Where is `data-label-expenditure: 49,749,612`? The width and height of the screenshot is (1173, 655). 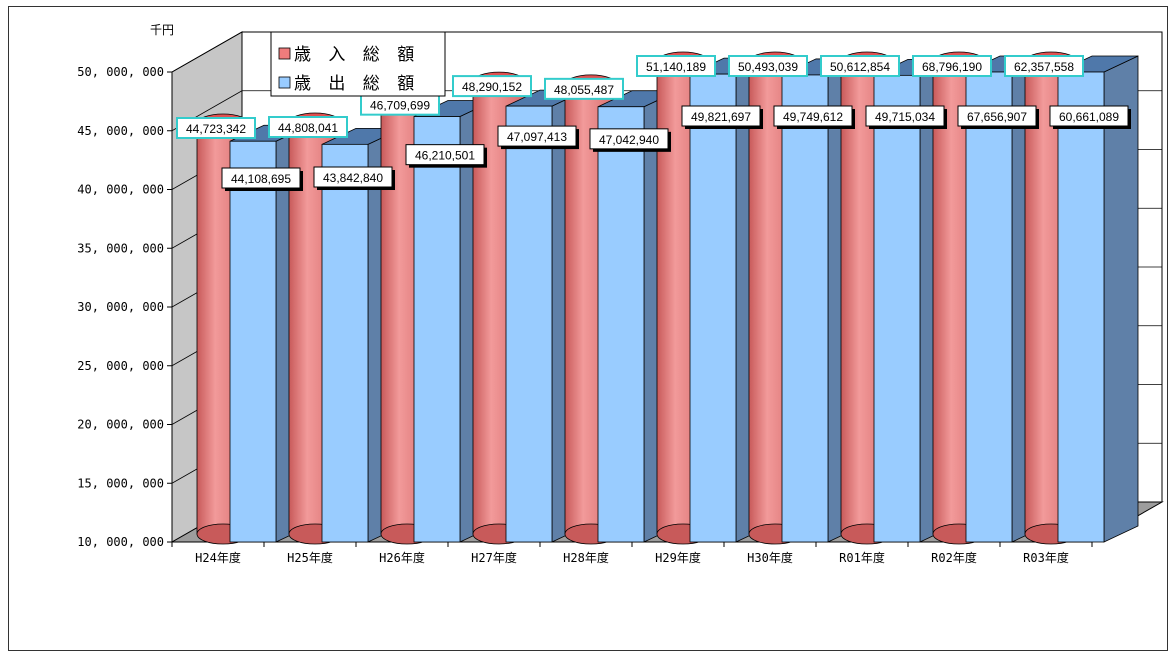 data-label-expenditure: 49,749,612 is located at coordinates (814, 117).